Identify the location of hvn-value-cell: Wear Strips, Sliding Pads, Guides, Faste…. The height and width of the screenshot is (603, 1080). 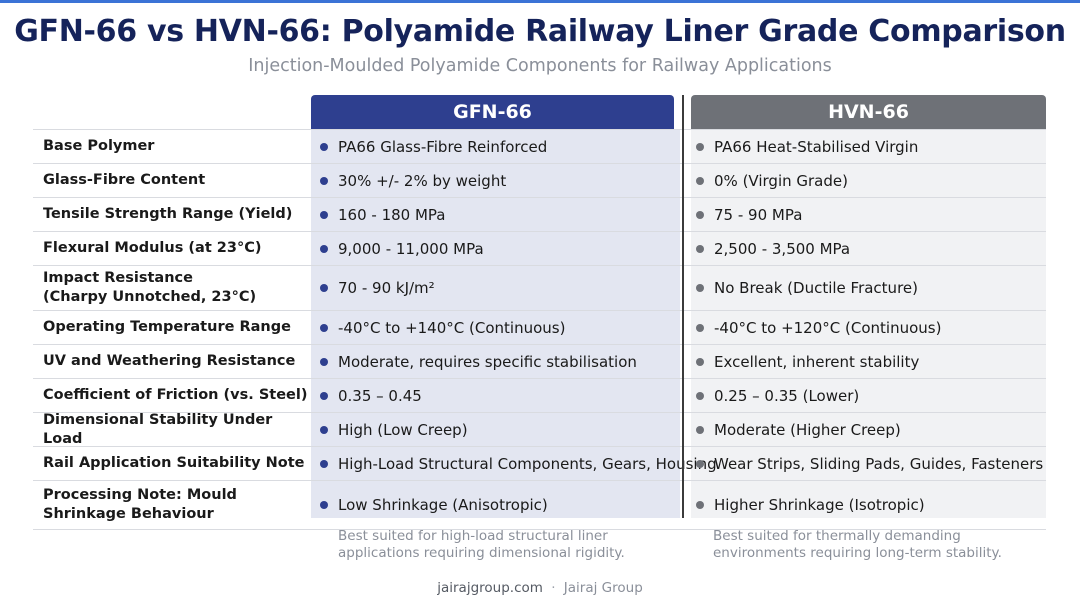
(871, 463).